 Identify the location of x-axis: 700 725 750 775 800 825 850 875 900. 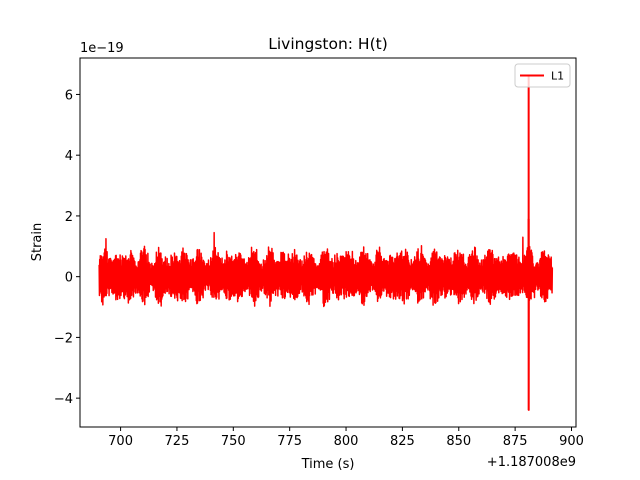
(346, 438).